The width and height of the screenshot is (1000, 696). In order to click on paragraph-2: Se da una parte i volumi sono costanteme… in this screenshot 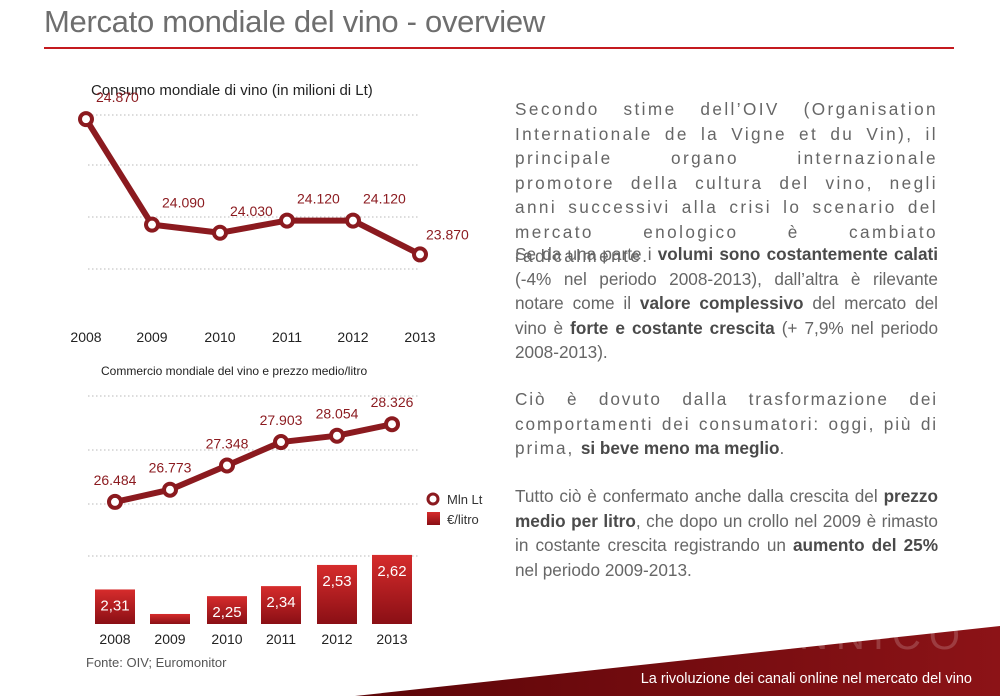, I will do `click(726, 303)`.